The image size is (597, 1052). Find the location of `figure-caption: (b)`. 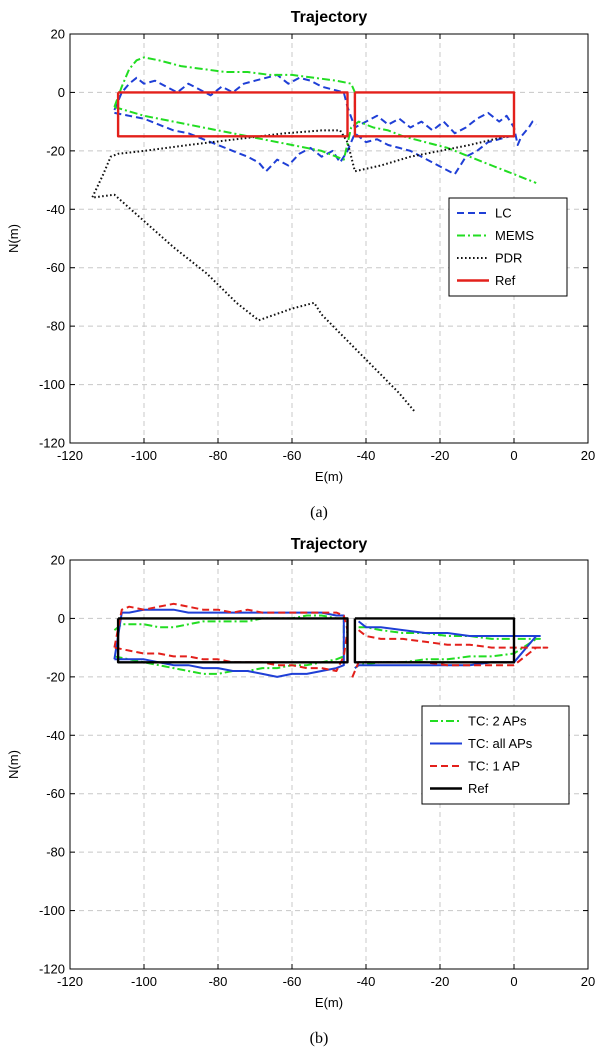

figure-caption: (b) is located at coordinates (319, 1038).